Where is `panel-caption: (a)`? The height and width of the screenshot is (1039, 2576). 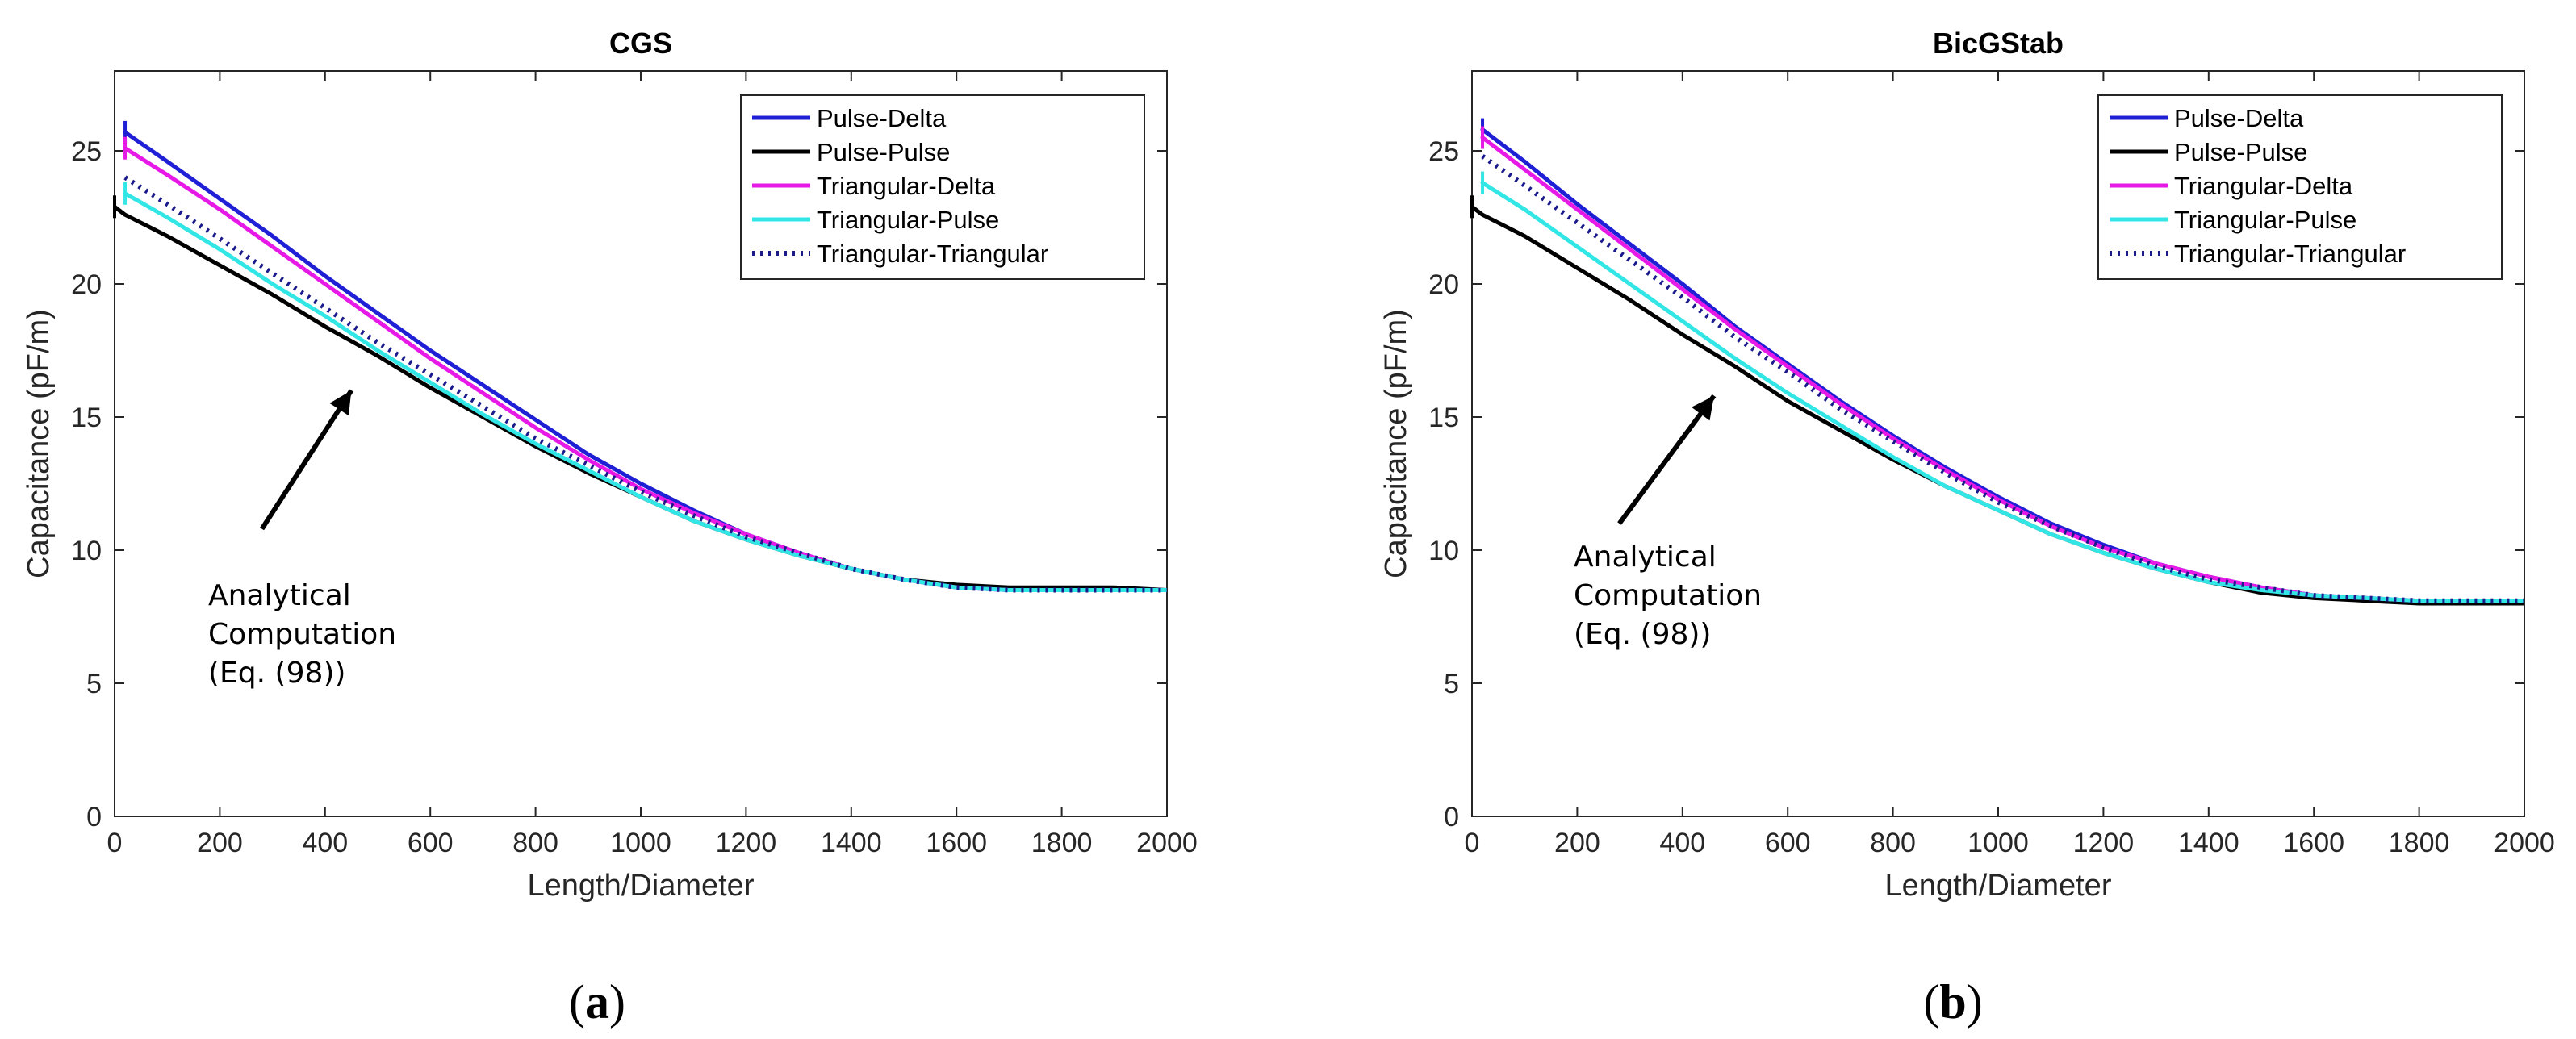
panel-caption: (a) is located at coordinates (597, 1002).